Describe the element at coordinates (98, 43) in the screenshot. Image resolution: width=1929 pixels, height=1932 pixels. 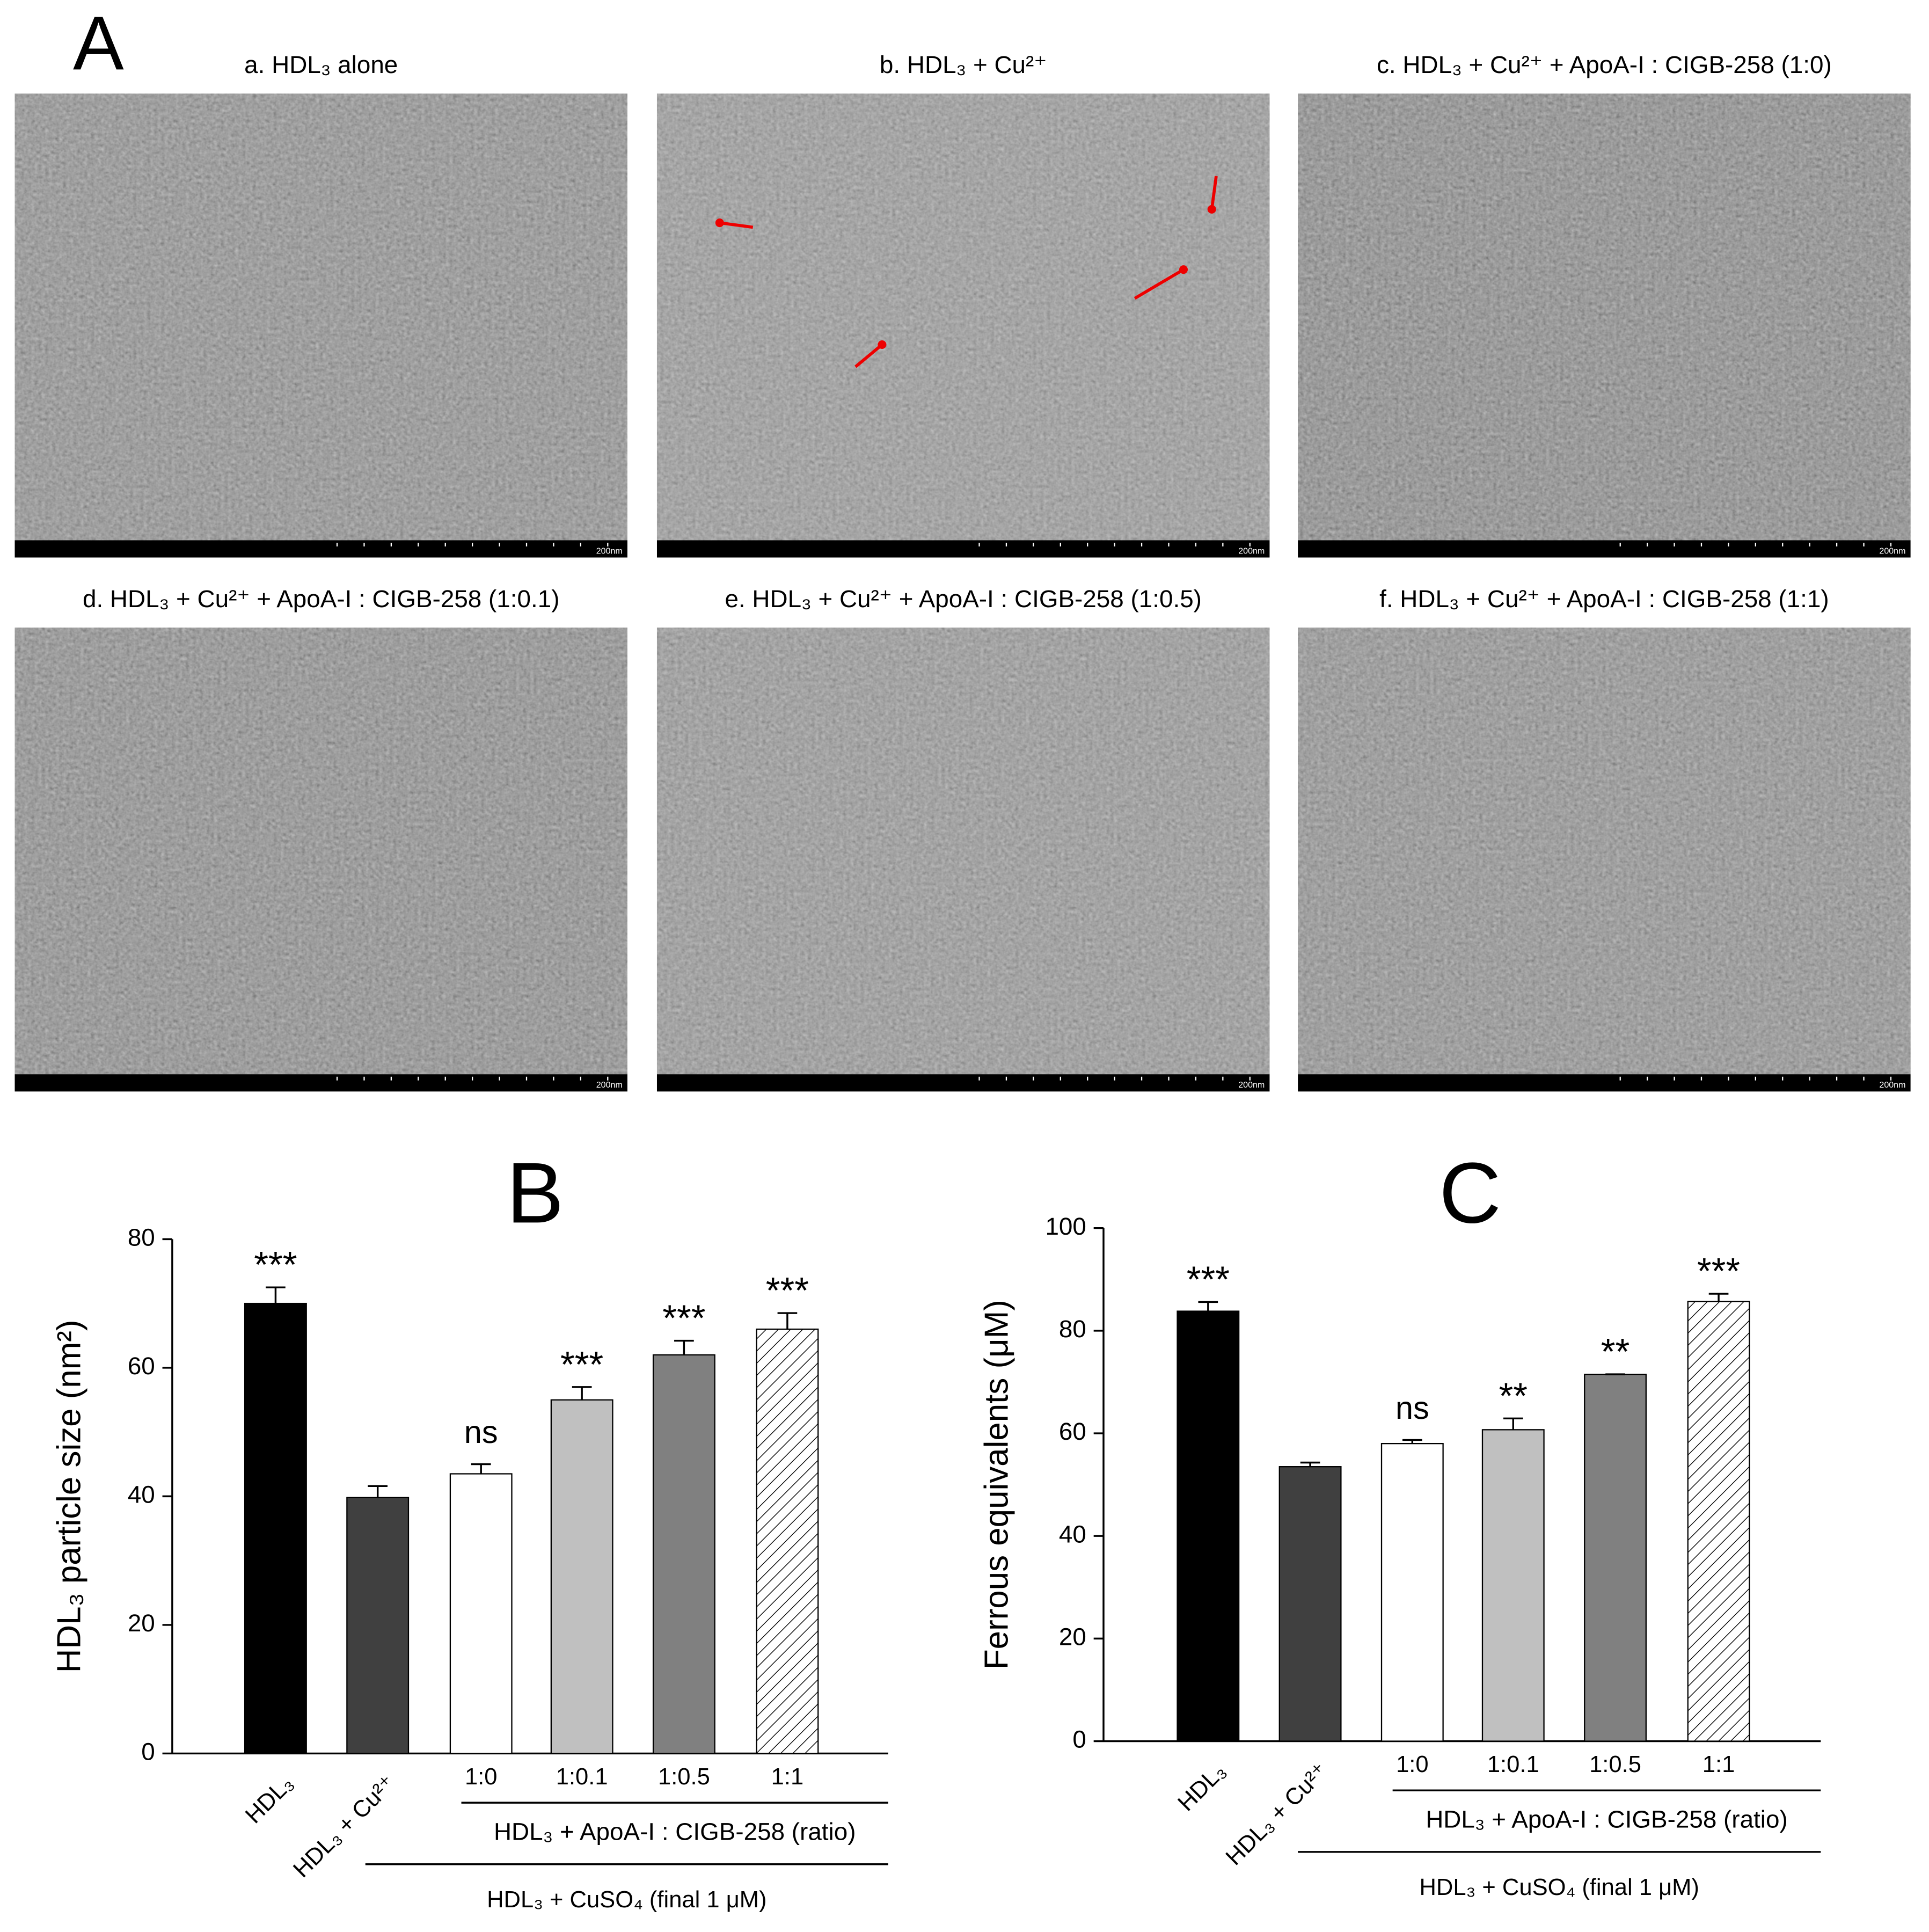
I see `panel-label: A` at that location.